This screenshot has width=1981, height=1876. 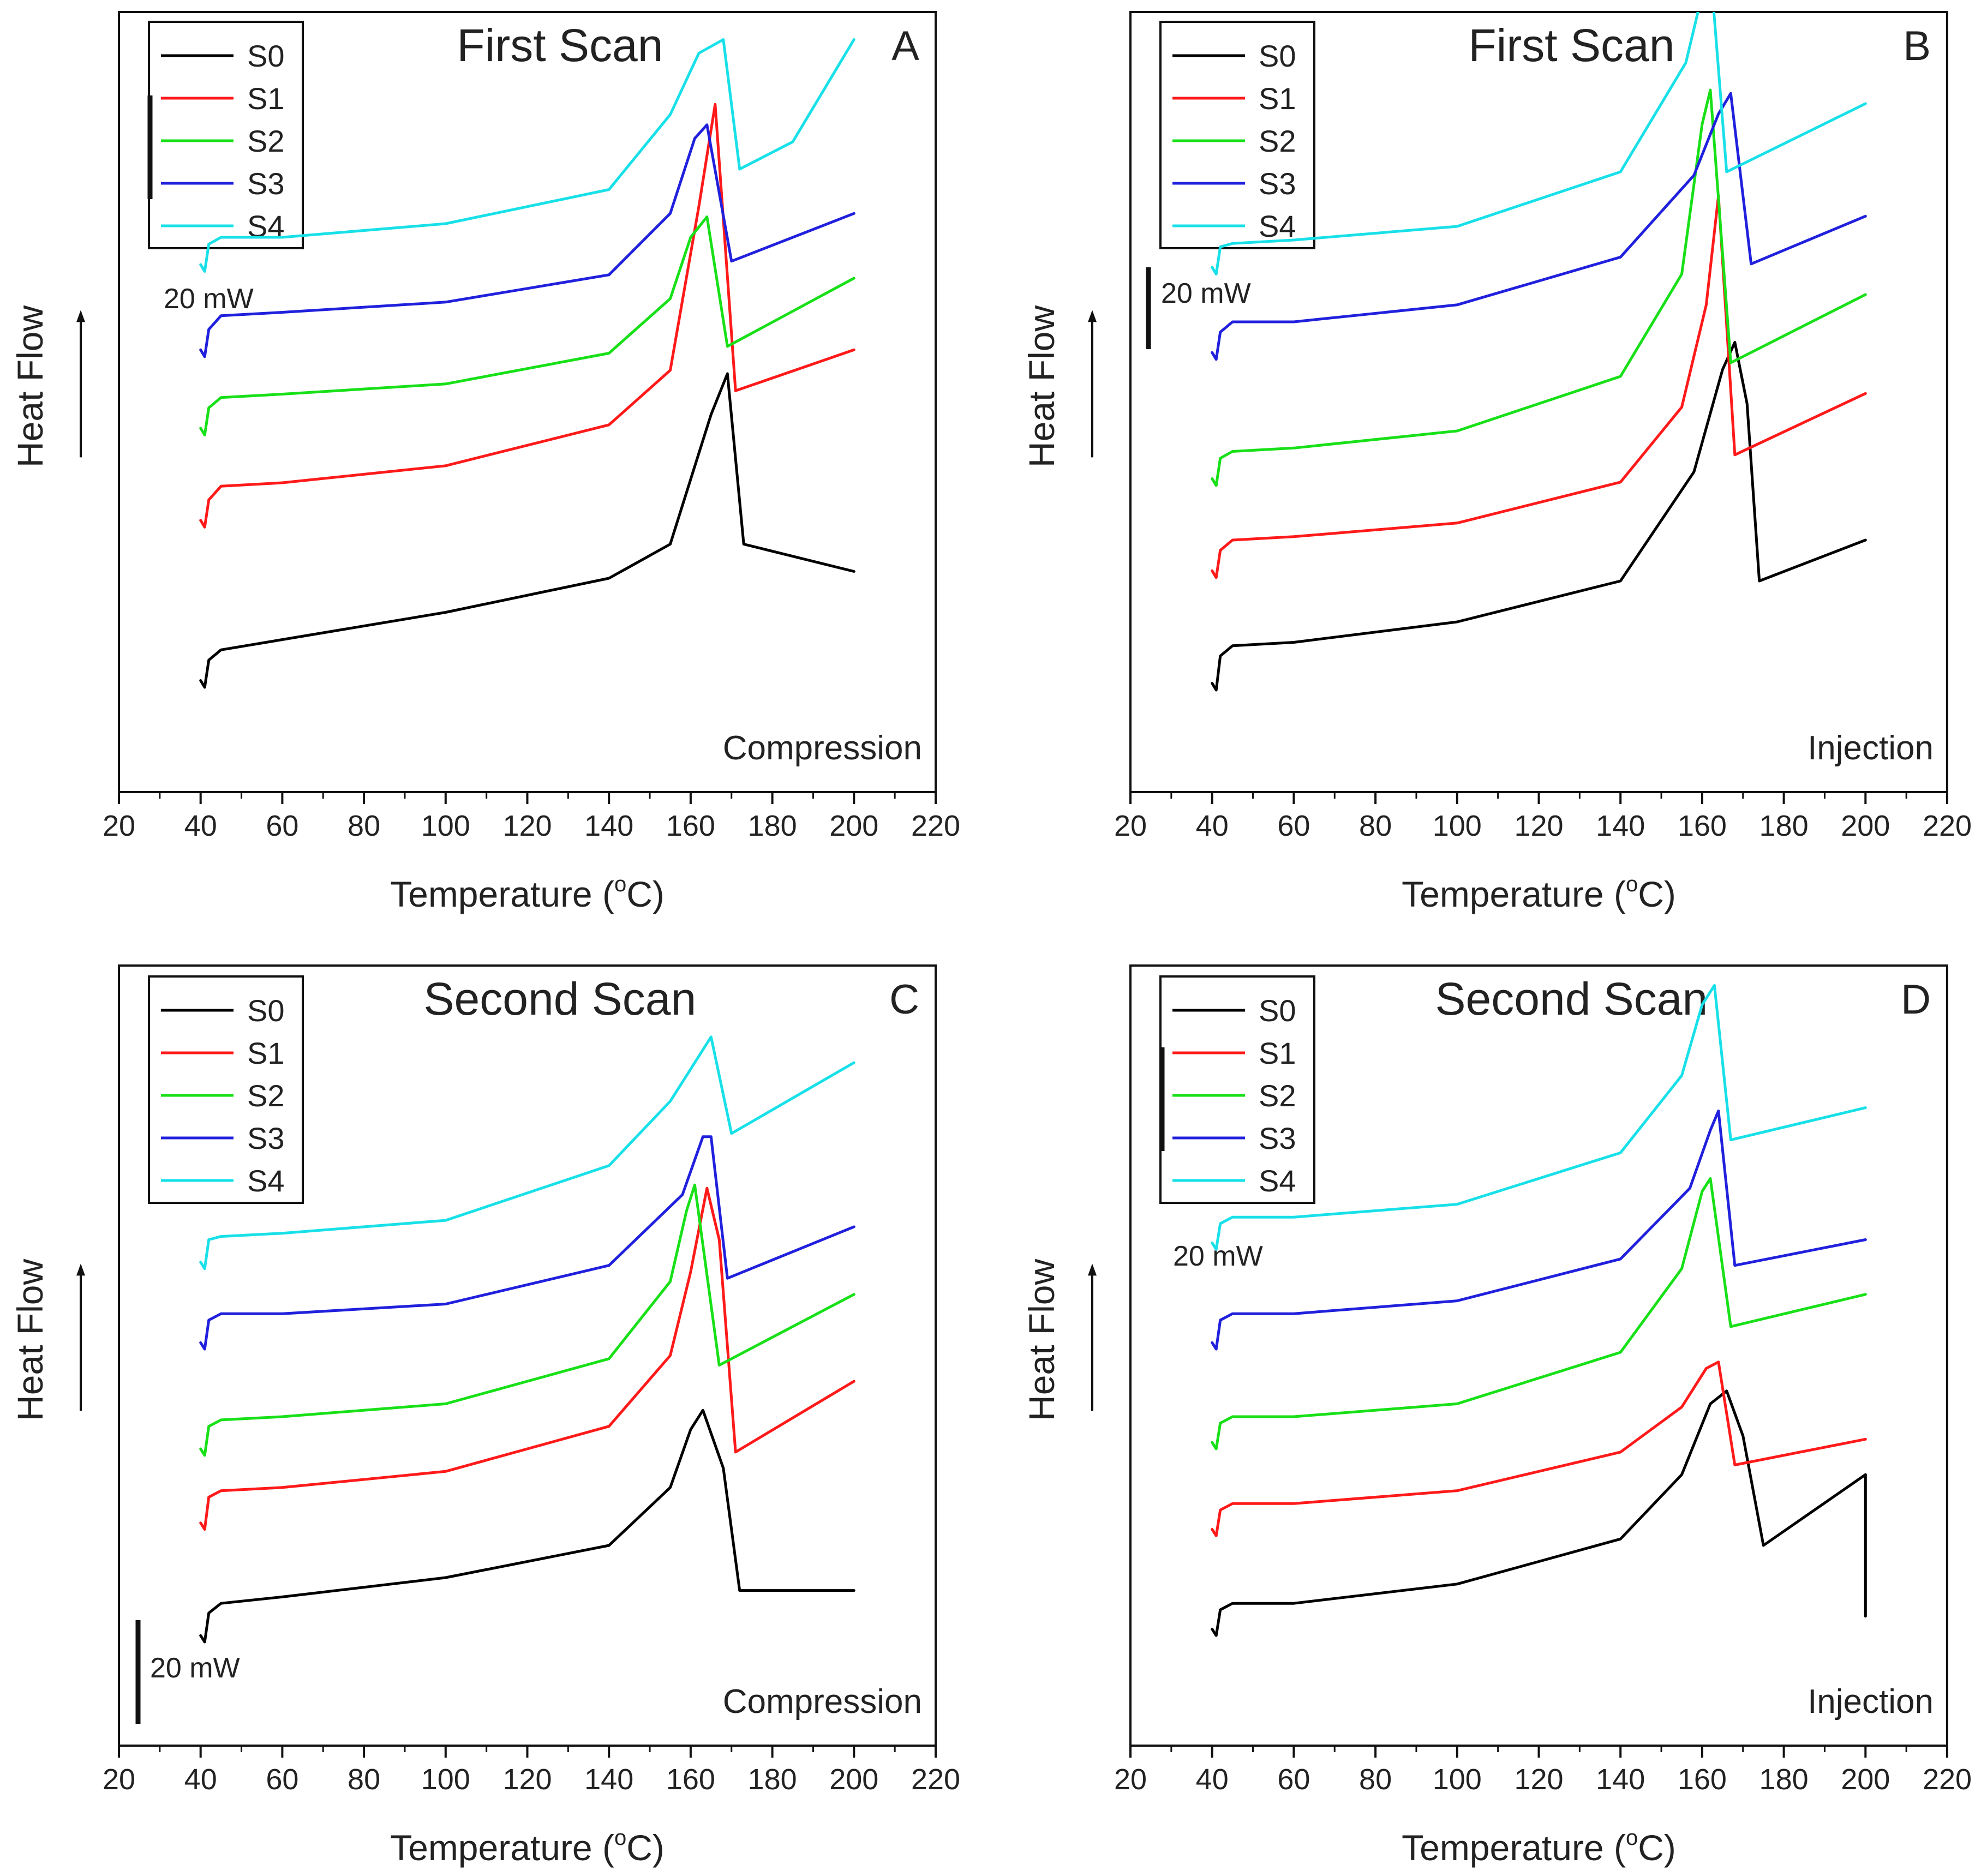 I want to click on panel-letter: D, so click(x=1916, y=999).